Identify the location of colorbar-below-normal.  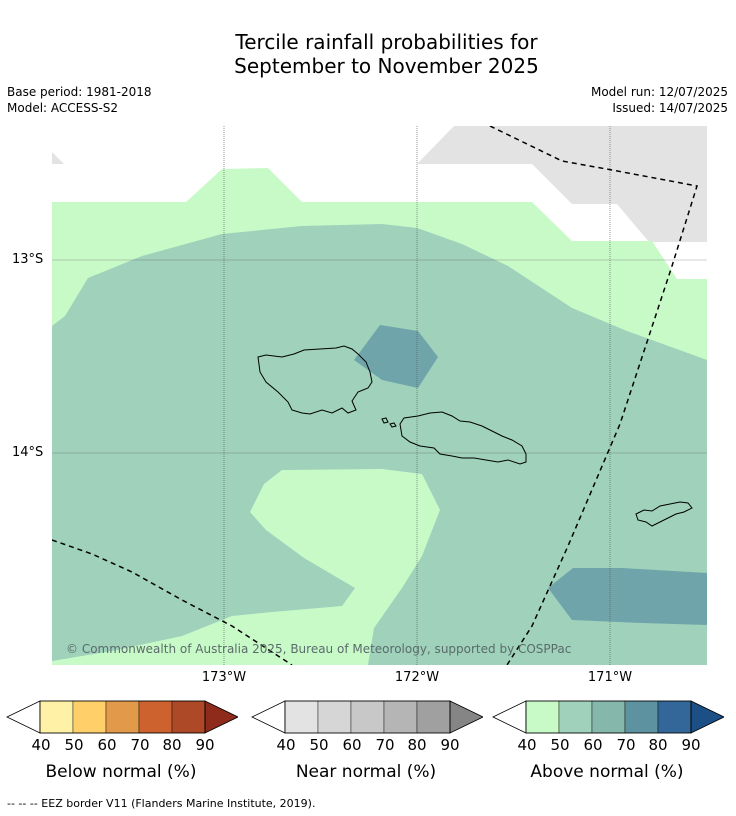
(122, 717).